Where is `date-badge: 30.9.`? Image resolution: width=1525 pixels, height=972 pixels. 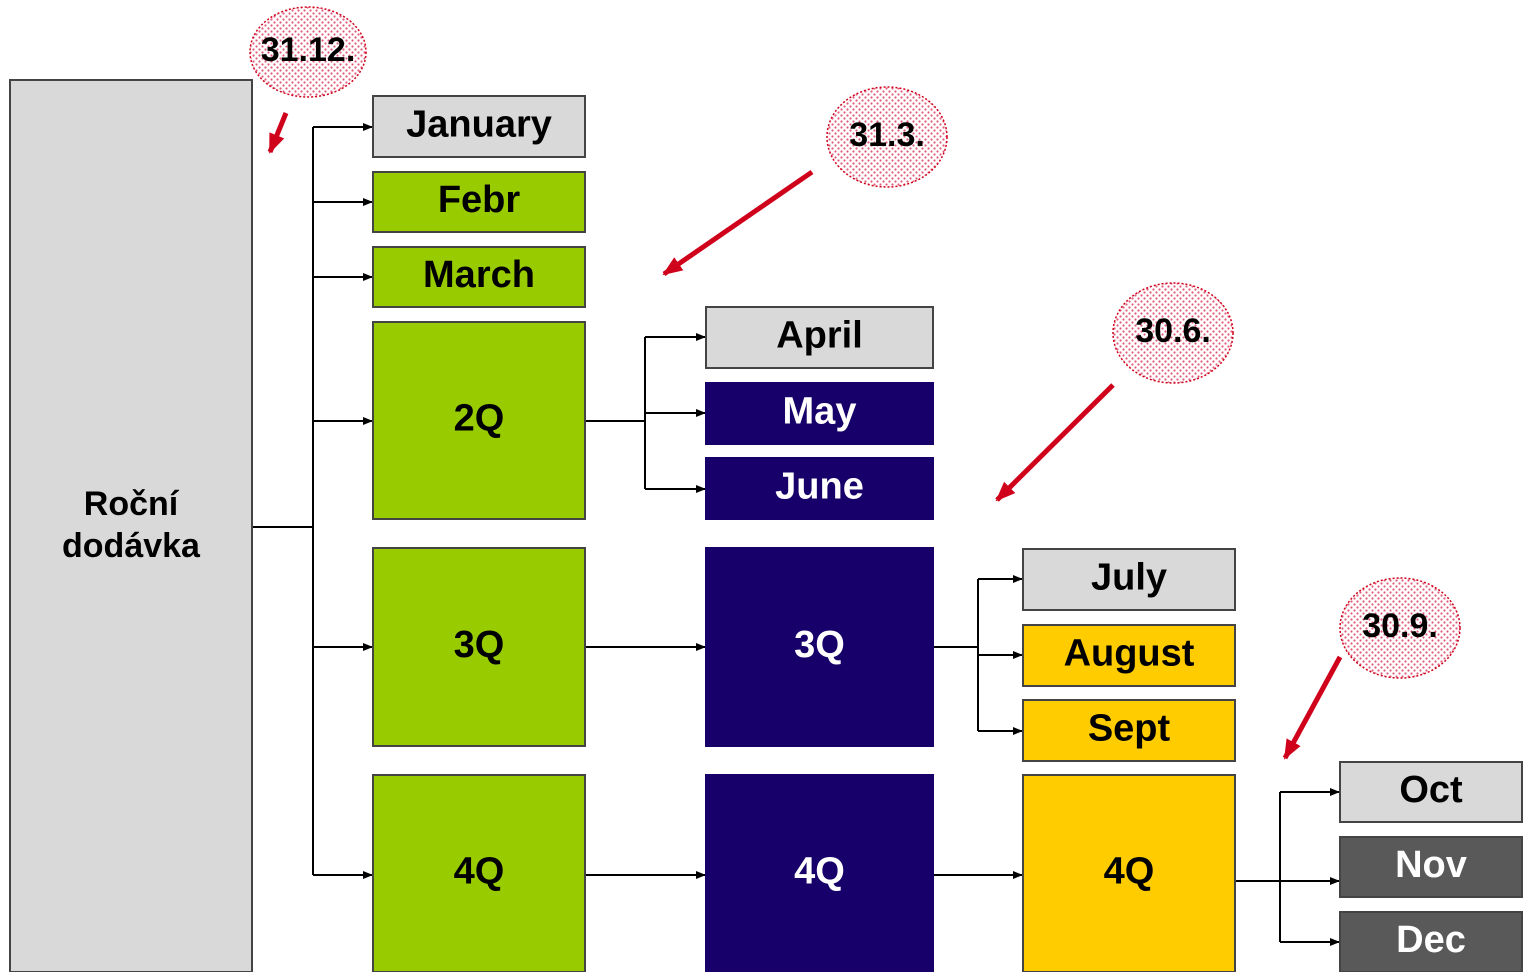
date-badge: 30.9. is located at coordinates (1400, 628).